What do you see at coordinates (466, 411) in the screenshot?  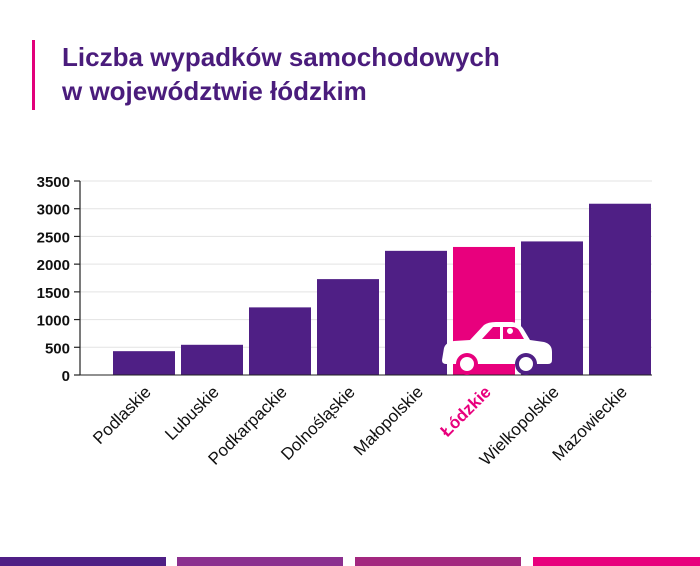 I see `category-label-6: Łódzkie` at bounding box center [466, 411].